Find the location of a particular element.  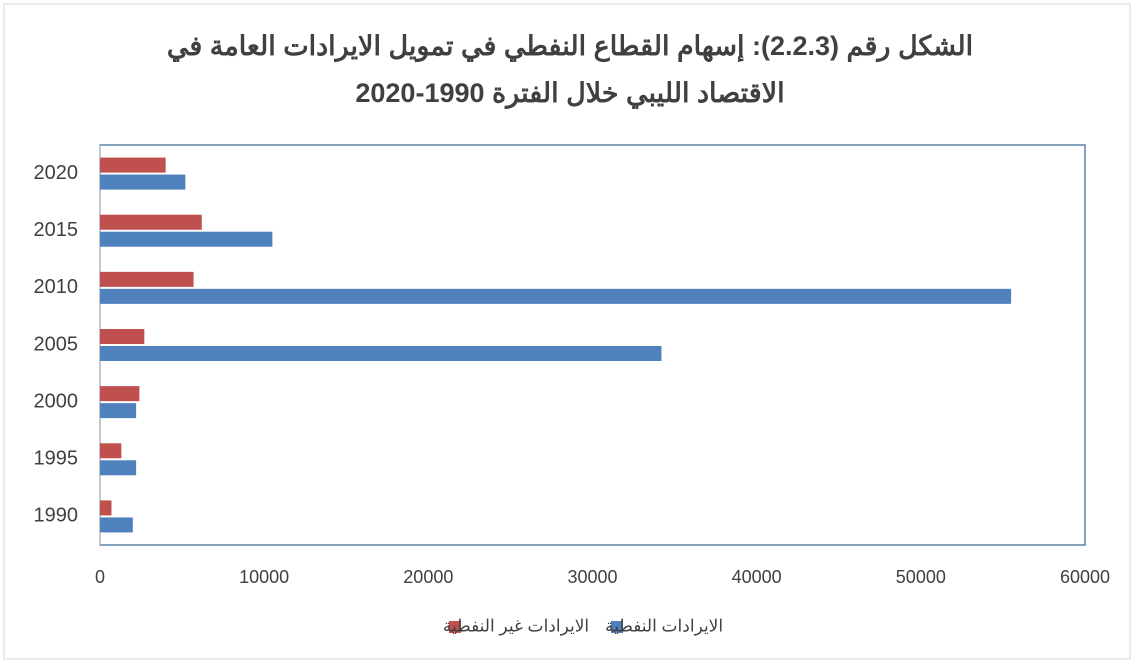

y-tick-label: 1995 is located at coordinates (56, 459).